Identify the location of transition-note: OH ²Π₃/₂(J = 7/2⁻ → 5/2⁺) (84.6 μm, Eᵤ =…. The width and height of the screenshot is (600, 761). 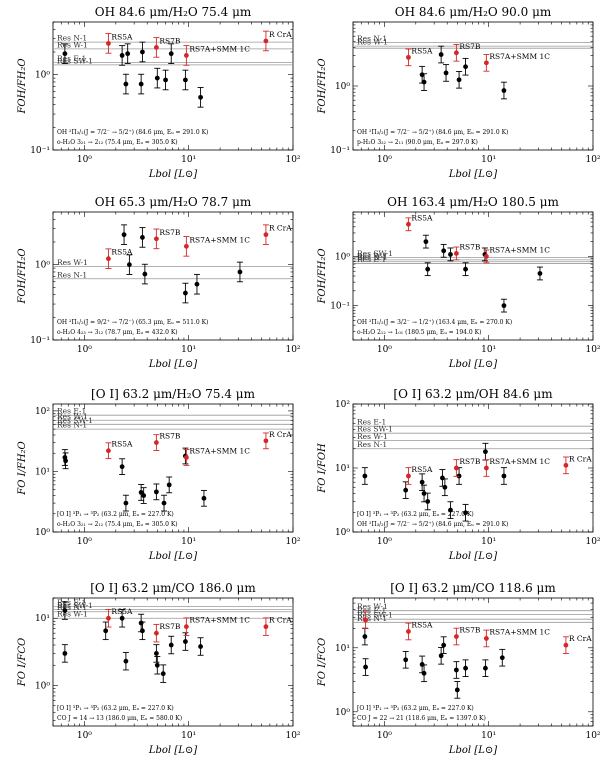
(432, 524).